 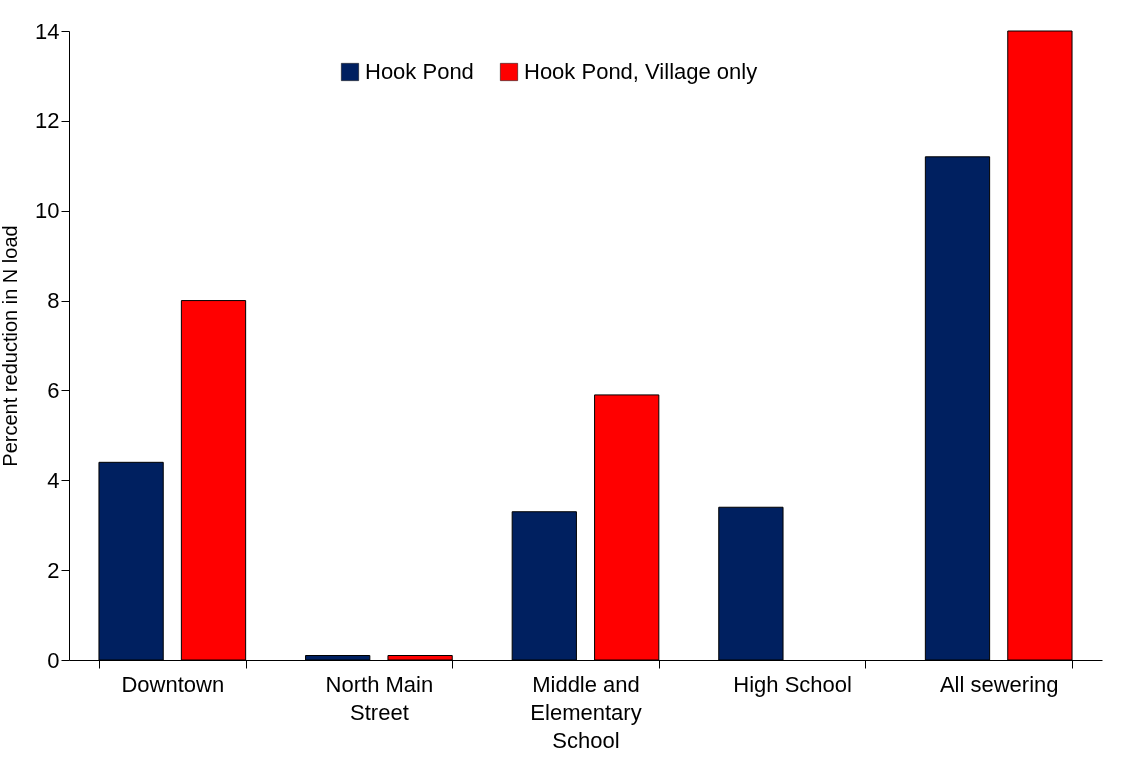 What do you see at coordinates (641, 71) in the screenshot?
I see `legend-label: Hook Pond, Village only` at bounding box center [641, 71].